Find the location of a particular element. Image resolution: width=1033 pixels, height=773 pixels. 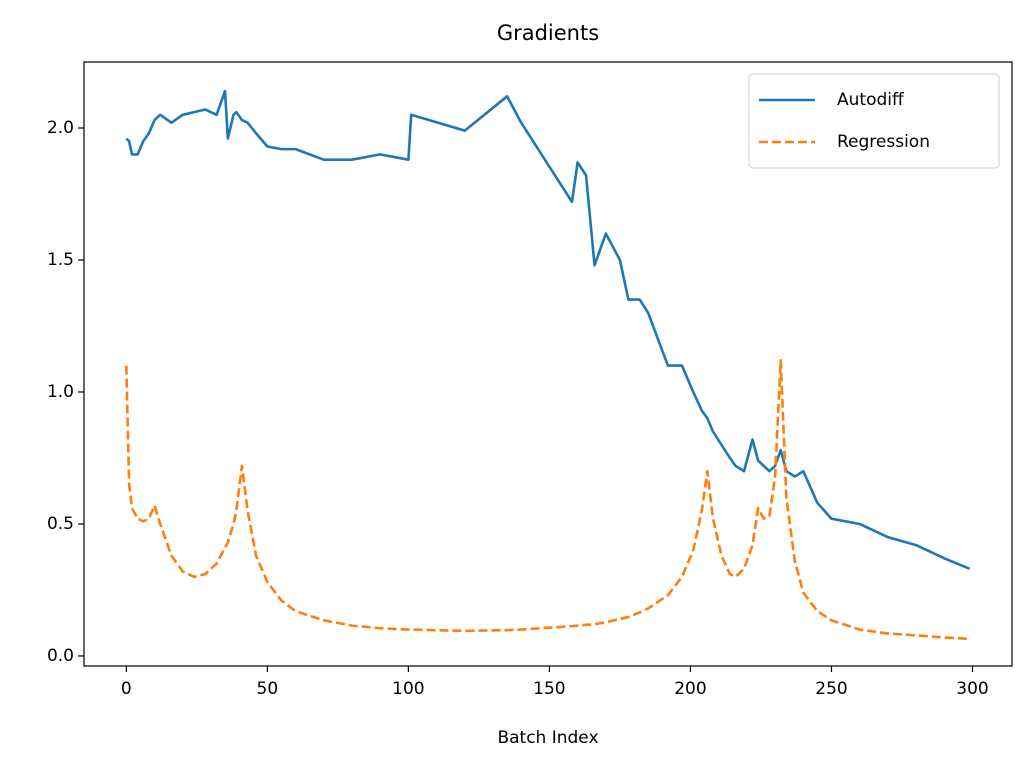

legend-label: Regression is located at coordinates (883, 142).